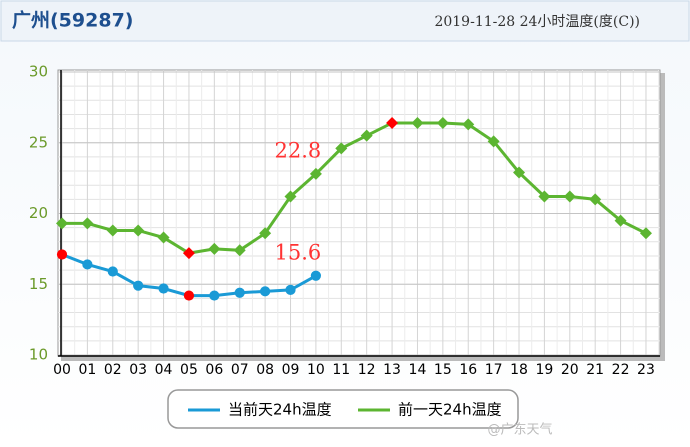 The width and height of the screenshot is (690, 447). Describe the element at coordinates (113, 370) in the screenshot. I see `x-tick-label: 02` at that location.